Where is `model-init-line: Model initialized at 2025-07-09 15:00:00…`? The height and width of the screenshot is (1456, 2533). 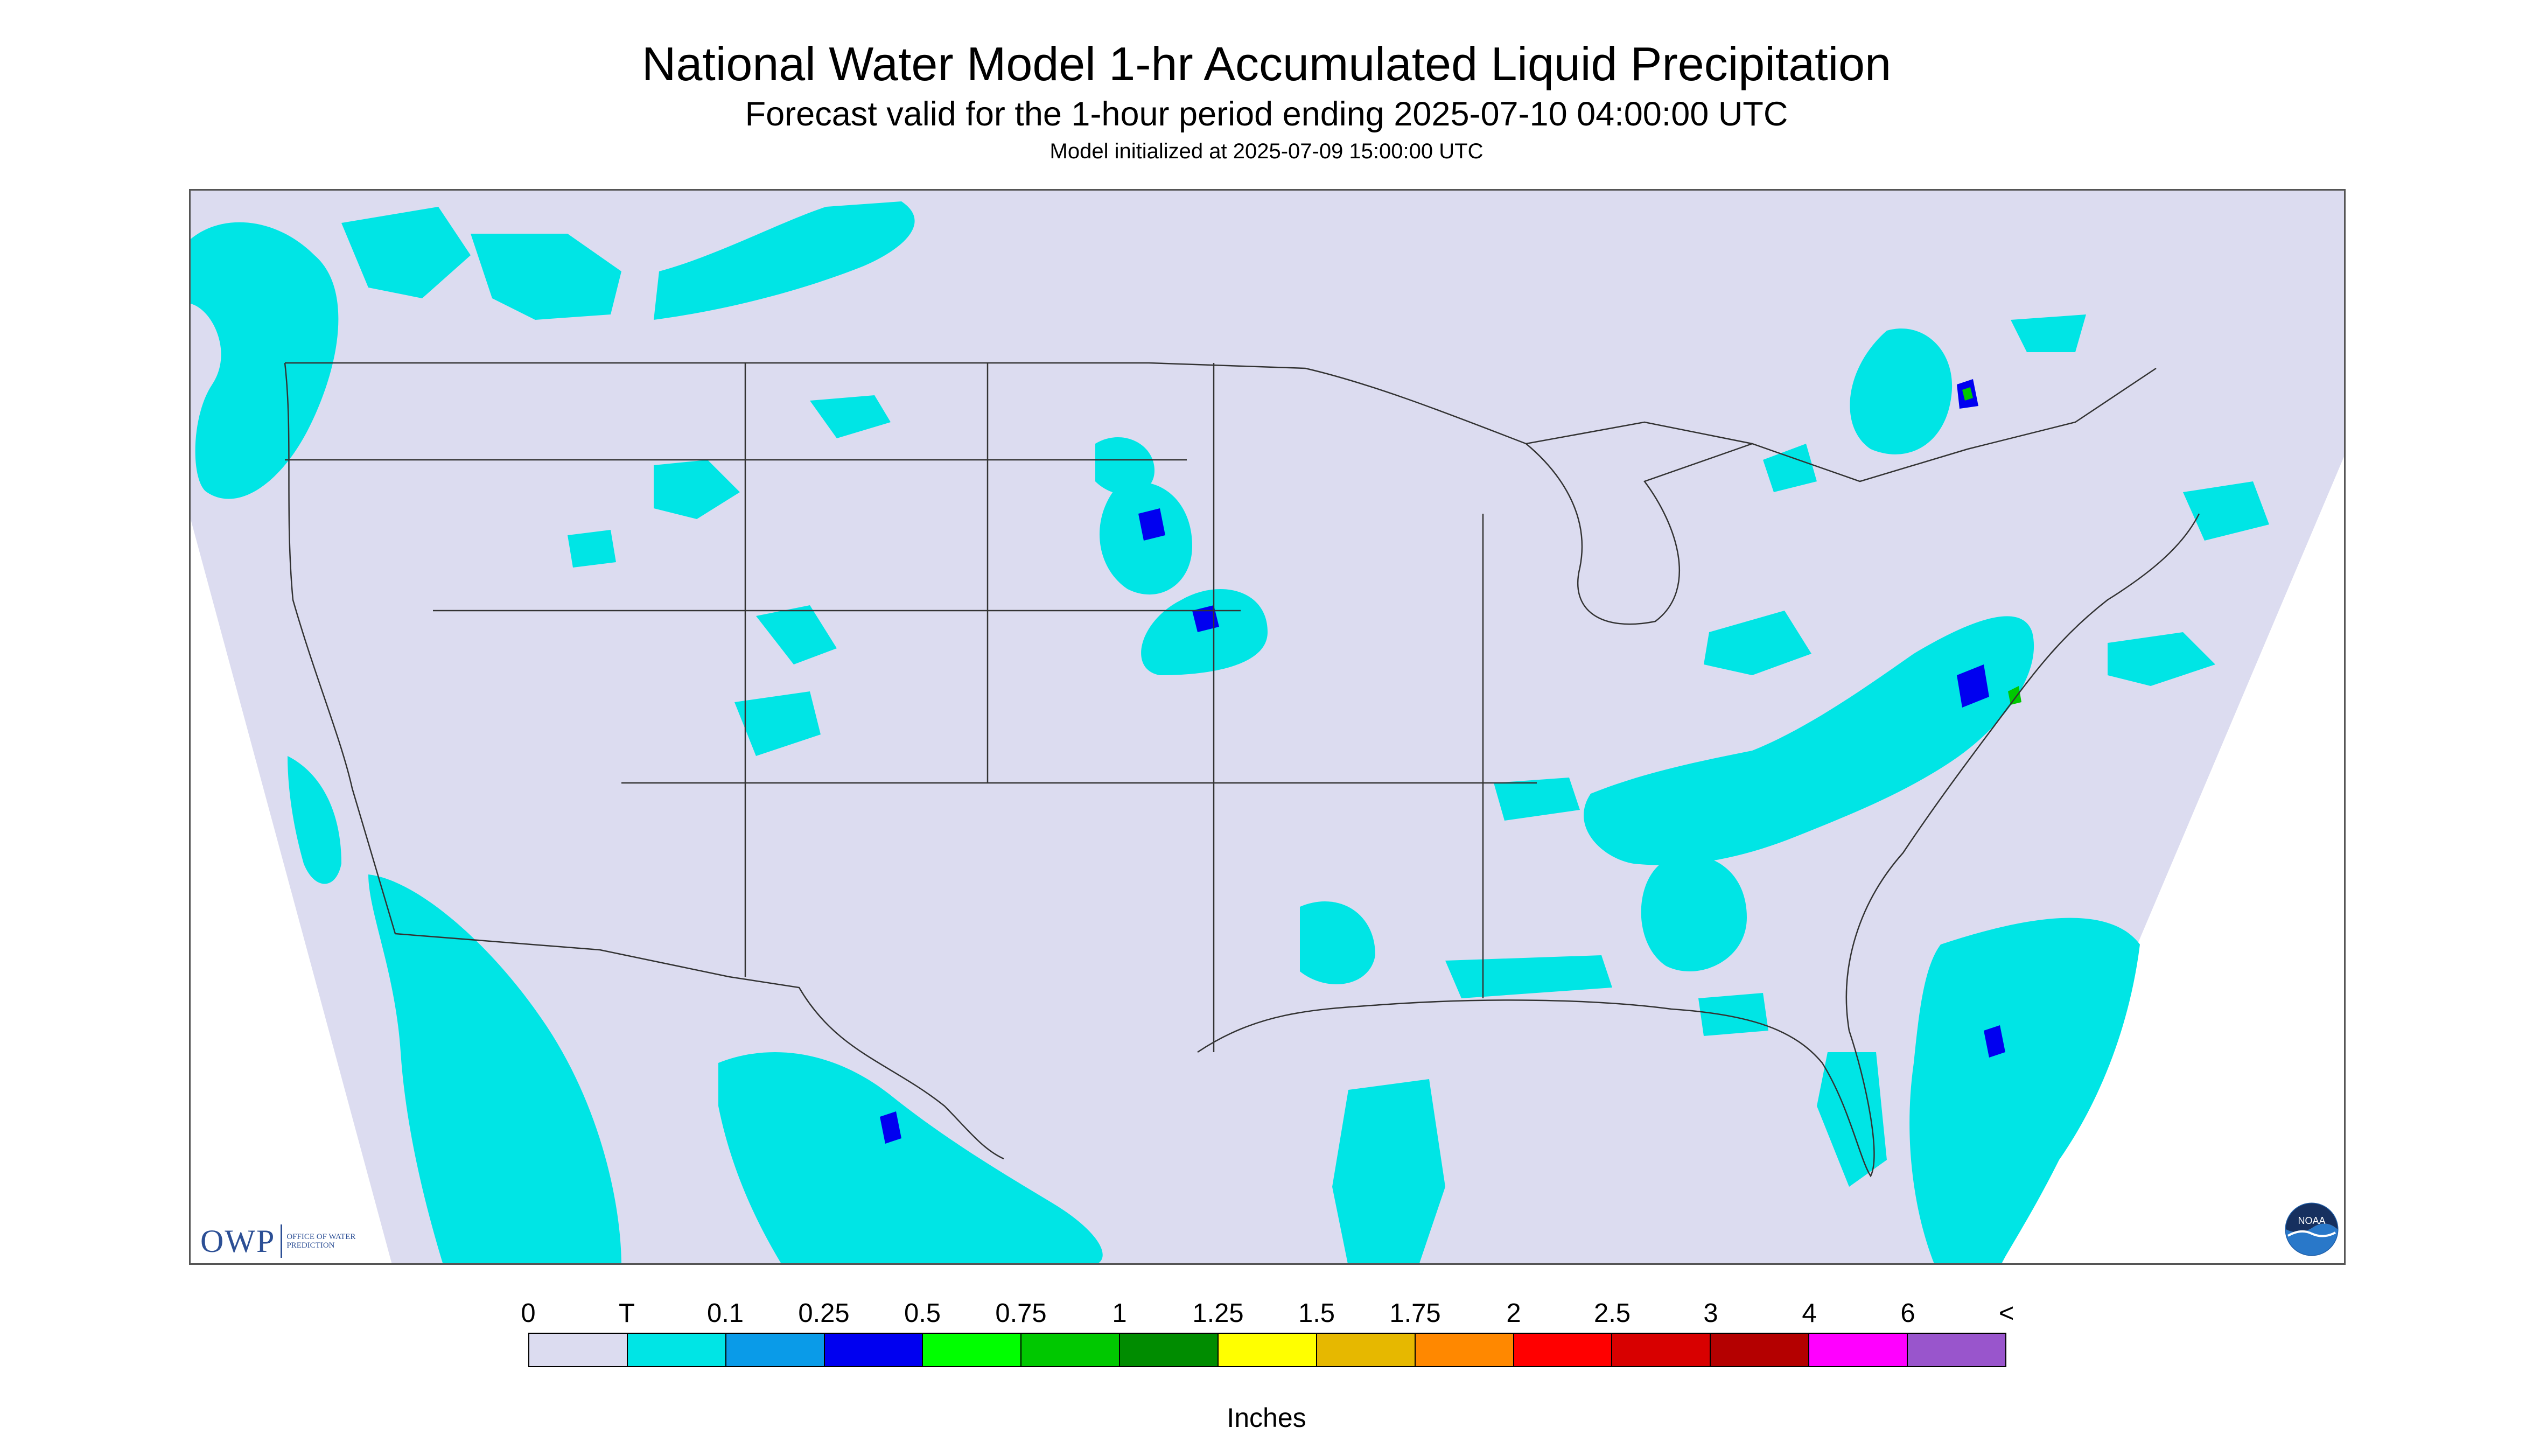 model-init-line: Model initialized at 2025-07-09 15:00:00… is located at coordinates (1266, 151).